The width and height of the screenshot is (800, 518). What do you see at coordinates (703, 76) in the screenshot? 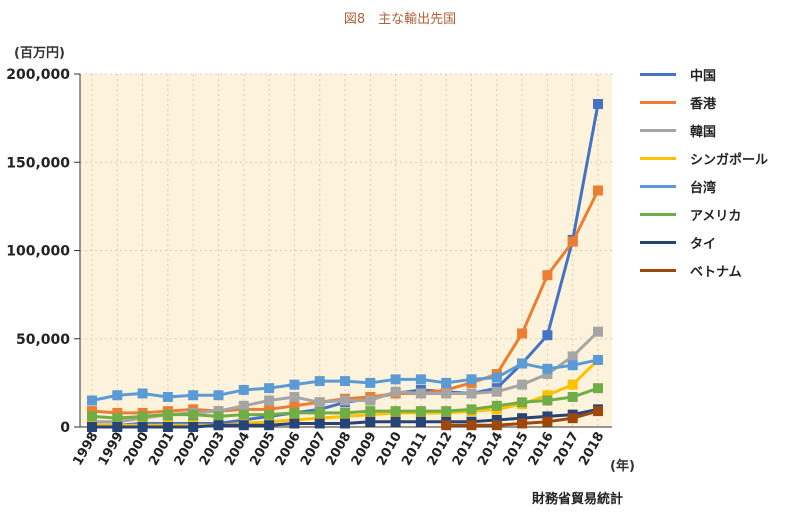
I see `legend-label: 中国` at bounding box center [703, 76].